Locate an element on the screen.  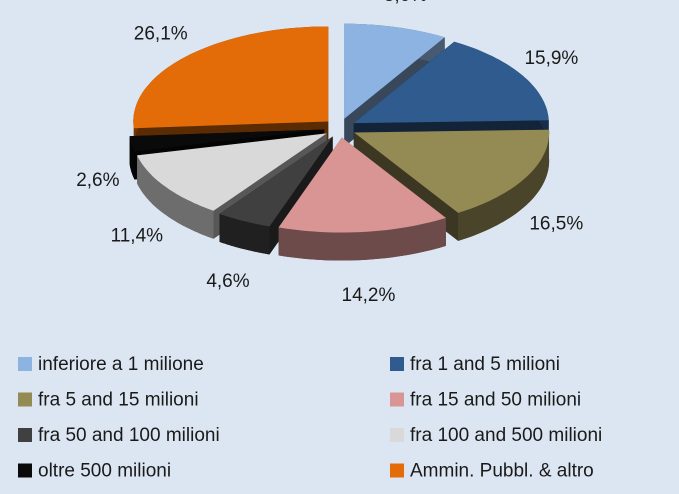
data-label: 15,9% is located at coordinates (551, 58).